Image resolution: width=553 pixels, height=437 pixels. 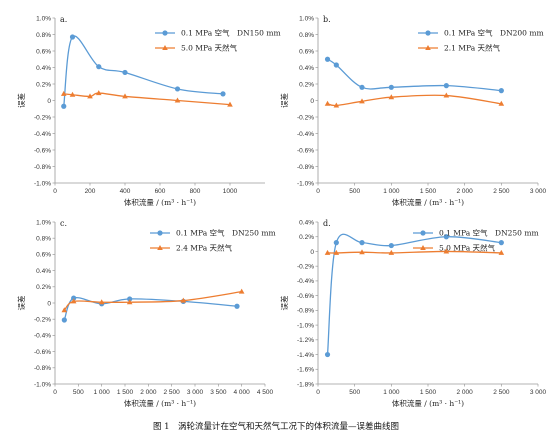 I want to click on legend-label: 2.4 MPa 天然气, so click(x=204, y=248).